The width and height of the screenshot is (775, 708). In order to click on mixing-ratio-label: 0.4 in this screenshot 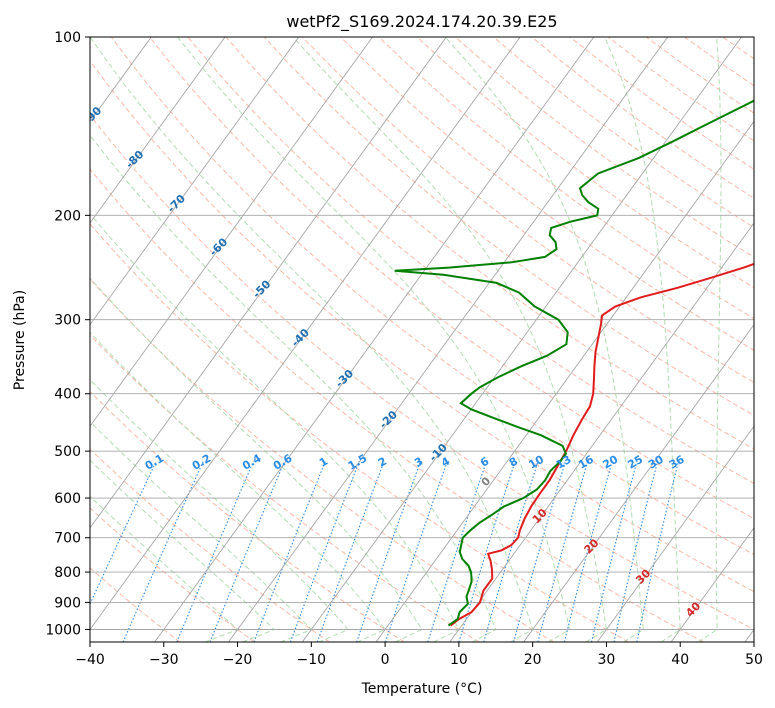, I will do `click(252, 462)`.